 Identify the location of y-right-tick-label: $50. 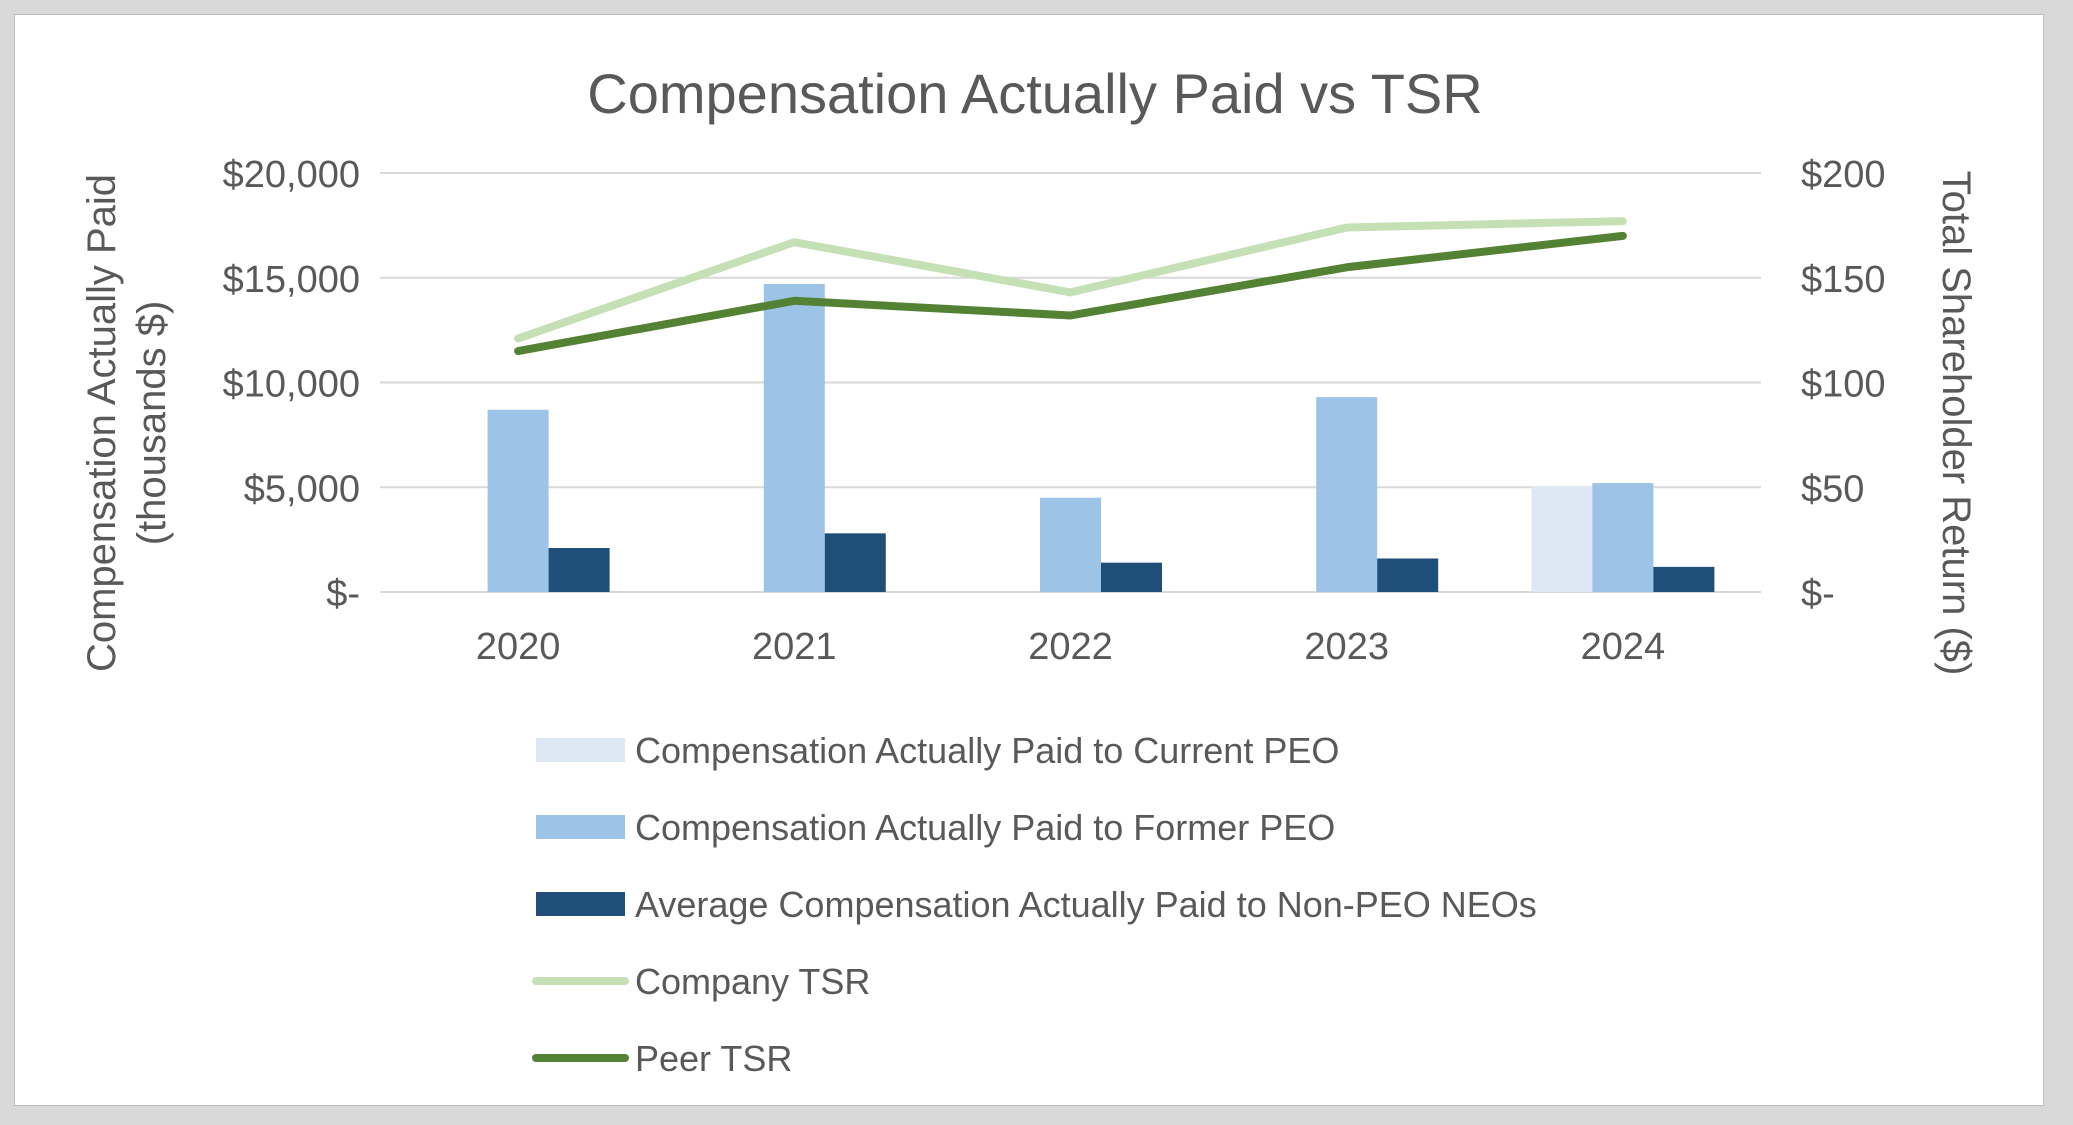
(1832, 489).